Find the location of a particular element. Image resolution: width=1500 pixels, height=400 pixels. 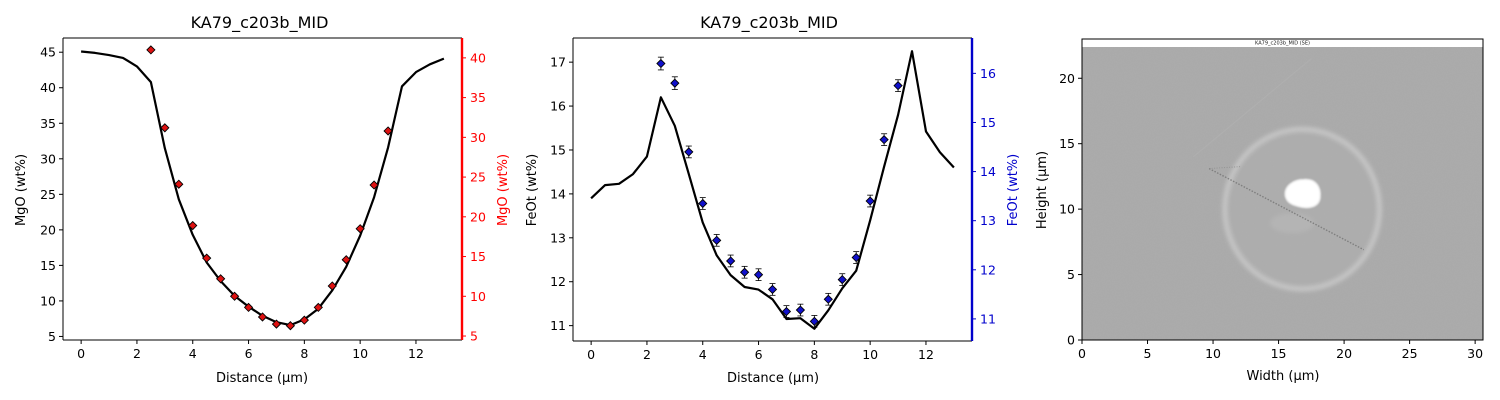

sem-y-tick-label: 5 is located at coordinates (1071, 274).